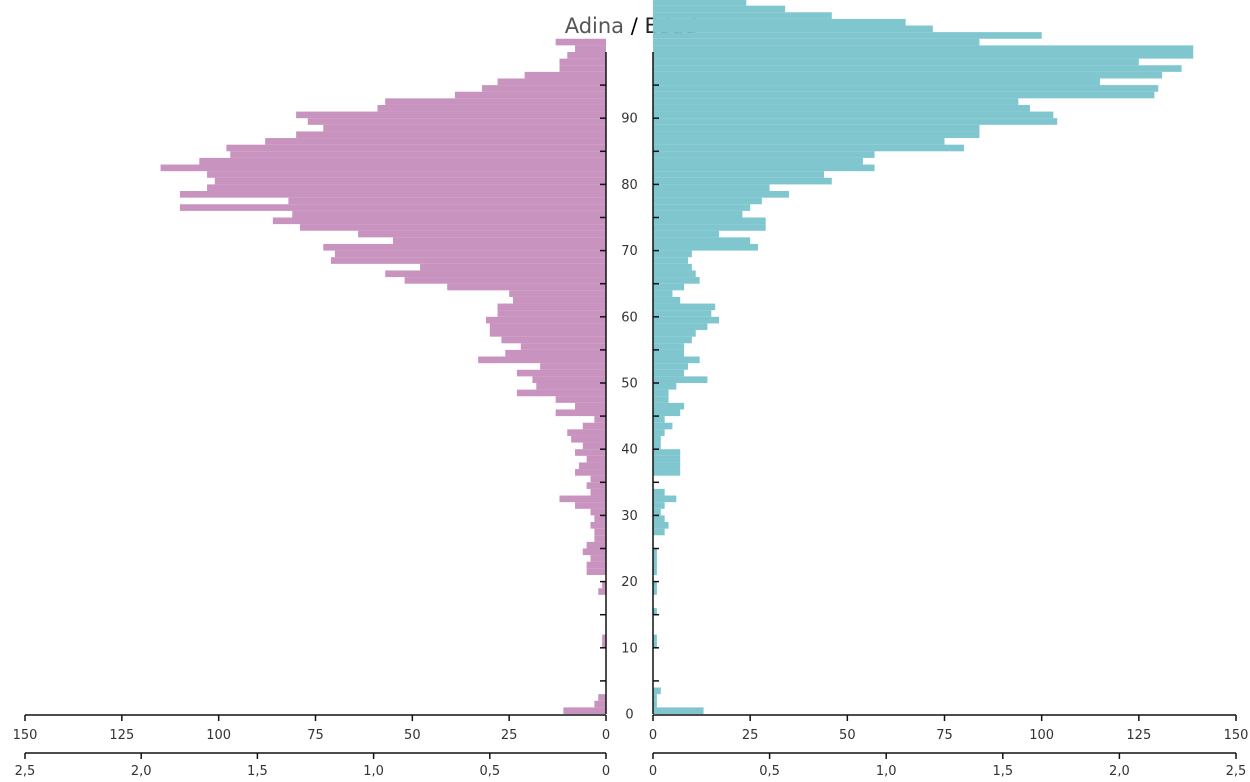 The width and height of the screenshot is (1250, 782). I want to click on left-x-tick-label: 25, so click(509, 735).